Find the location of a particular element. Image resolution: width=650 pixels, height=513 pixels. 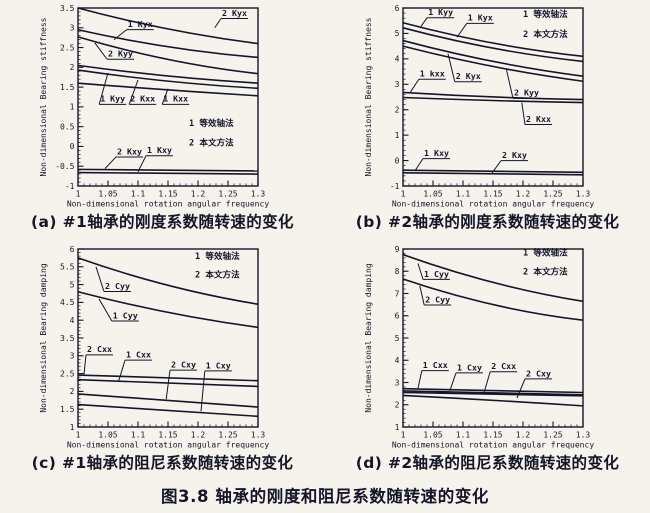

series-2-Cxx is located at coordinates (168, 378).